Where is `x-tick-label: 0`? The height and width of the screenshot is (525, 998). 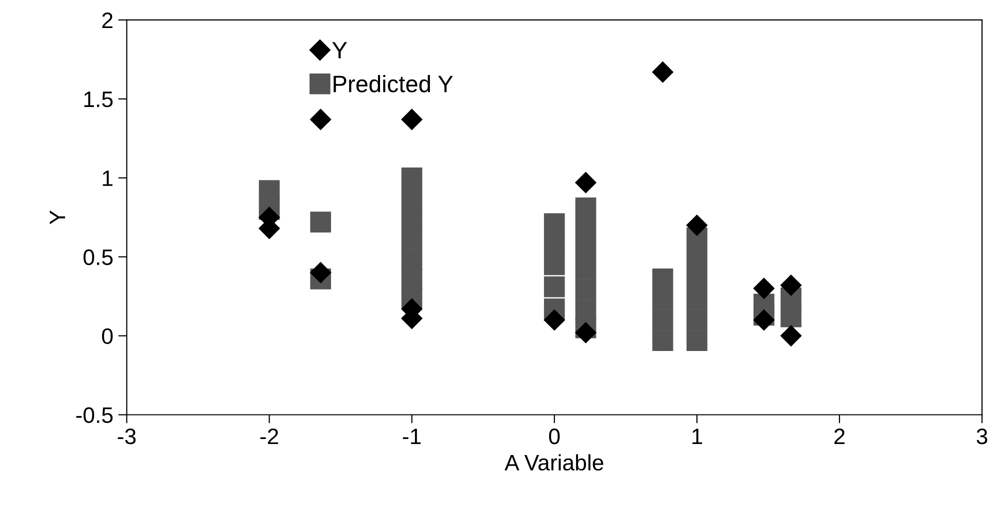 x-tick-label: 0 is located at coordinates (554, 436).